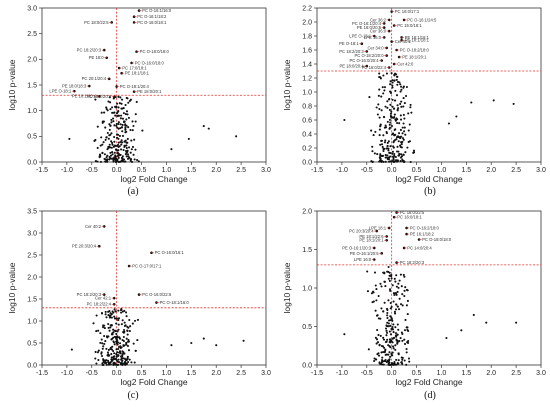 This screenshot has width=550, height=407. What do you see at coordinates (152, 22) in the screenshot?
I see `point-label: PC O-16:0/18:1` at bounding box center [152, 22].